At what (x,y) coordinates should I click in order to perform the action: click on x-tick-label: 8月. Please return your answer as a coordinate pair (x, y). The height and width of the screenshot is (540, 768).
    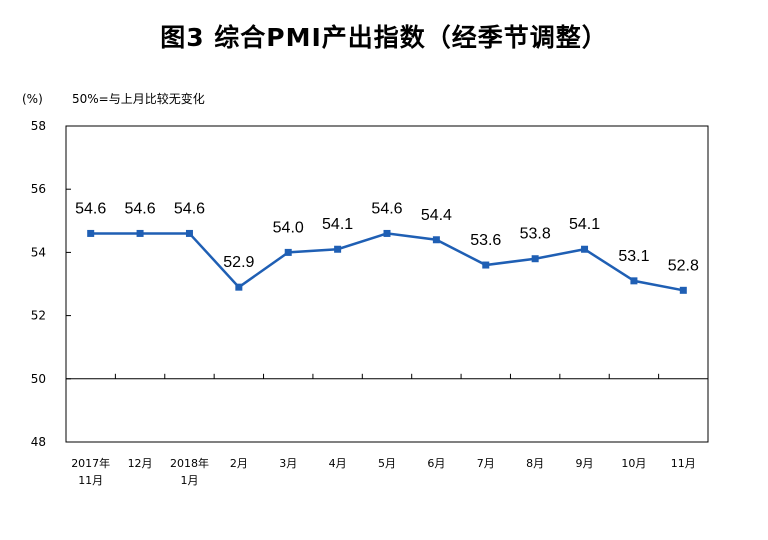
    Looking at the image, I should click on (535, 463).